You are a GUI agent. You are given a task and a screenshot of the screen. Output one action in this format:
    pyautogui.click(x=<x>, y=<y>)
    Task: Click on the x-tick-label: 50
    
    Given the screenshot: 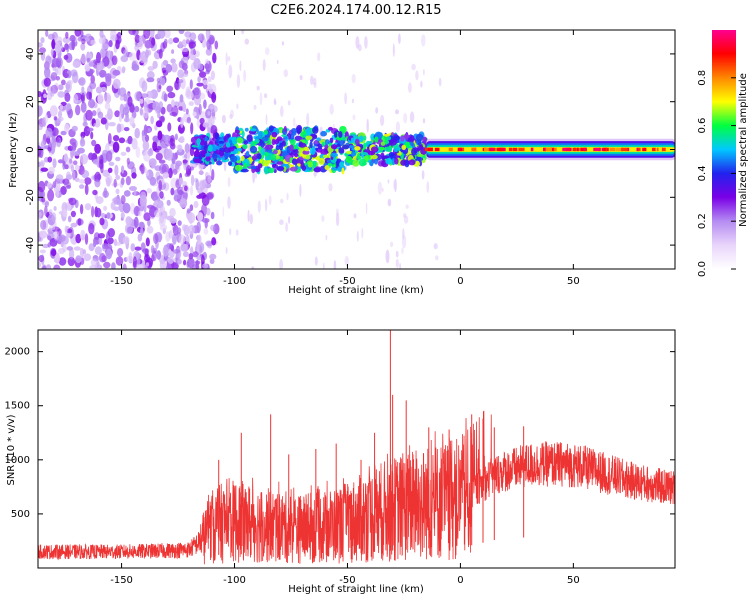 What is the action you would take?
    pyautogui.click(x=573, y=580)
    